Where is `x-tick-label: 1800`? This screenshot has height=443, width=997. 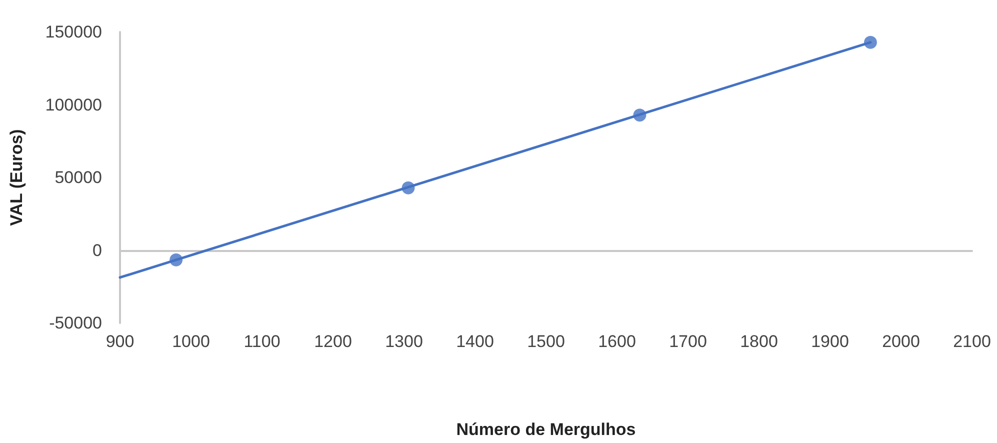 x-tick-label: 1800 is located at coordinates (759, 341).